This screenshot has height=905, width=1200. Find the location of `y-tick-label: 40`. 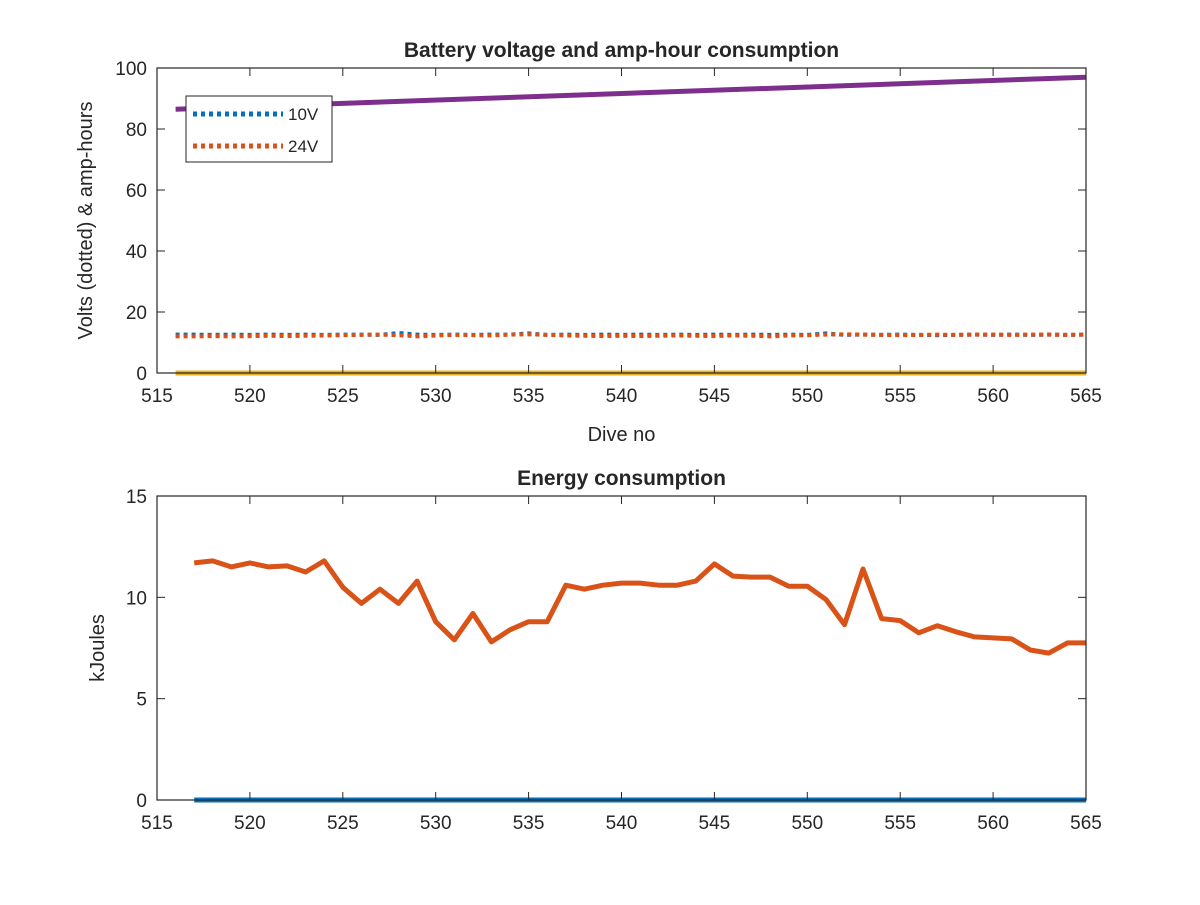

y-tick-label: 40 is located at coordinates (136, 252).